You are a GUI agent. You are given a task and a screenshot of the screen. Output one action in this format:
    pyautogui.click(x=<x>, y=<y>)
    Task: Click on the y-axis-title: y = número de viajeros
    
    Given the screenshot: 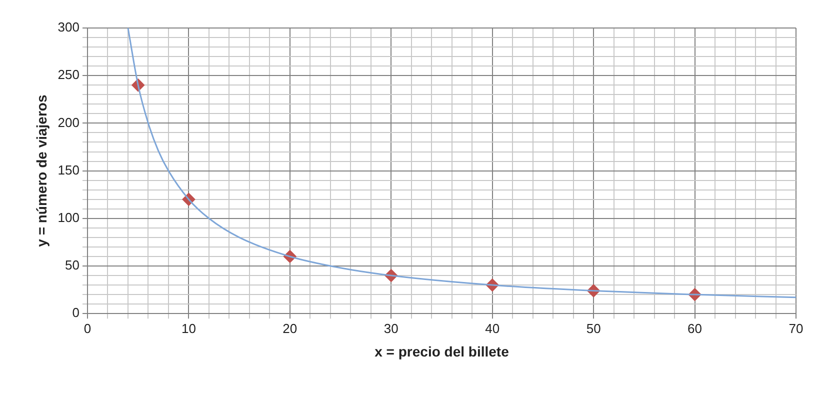 What is the action you would take?
    pyautogui.click(x=41, y=170)
    